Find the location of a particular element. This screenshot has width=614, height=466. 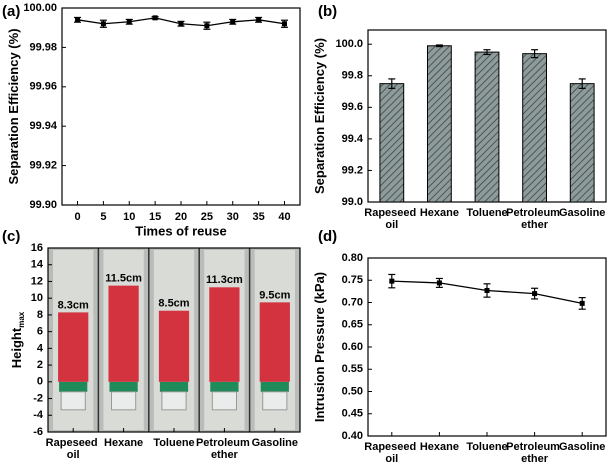

x-tick-label: 10 is located at coordinates (129, 217).